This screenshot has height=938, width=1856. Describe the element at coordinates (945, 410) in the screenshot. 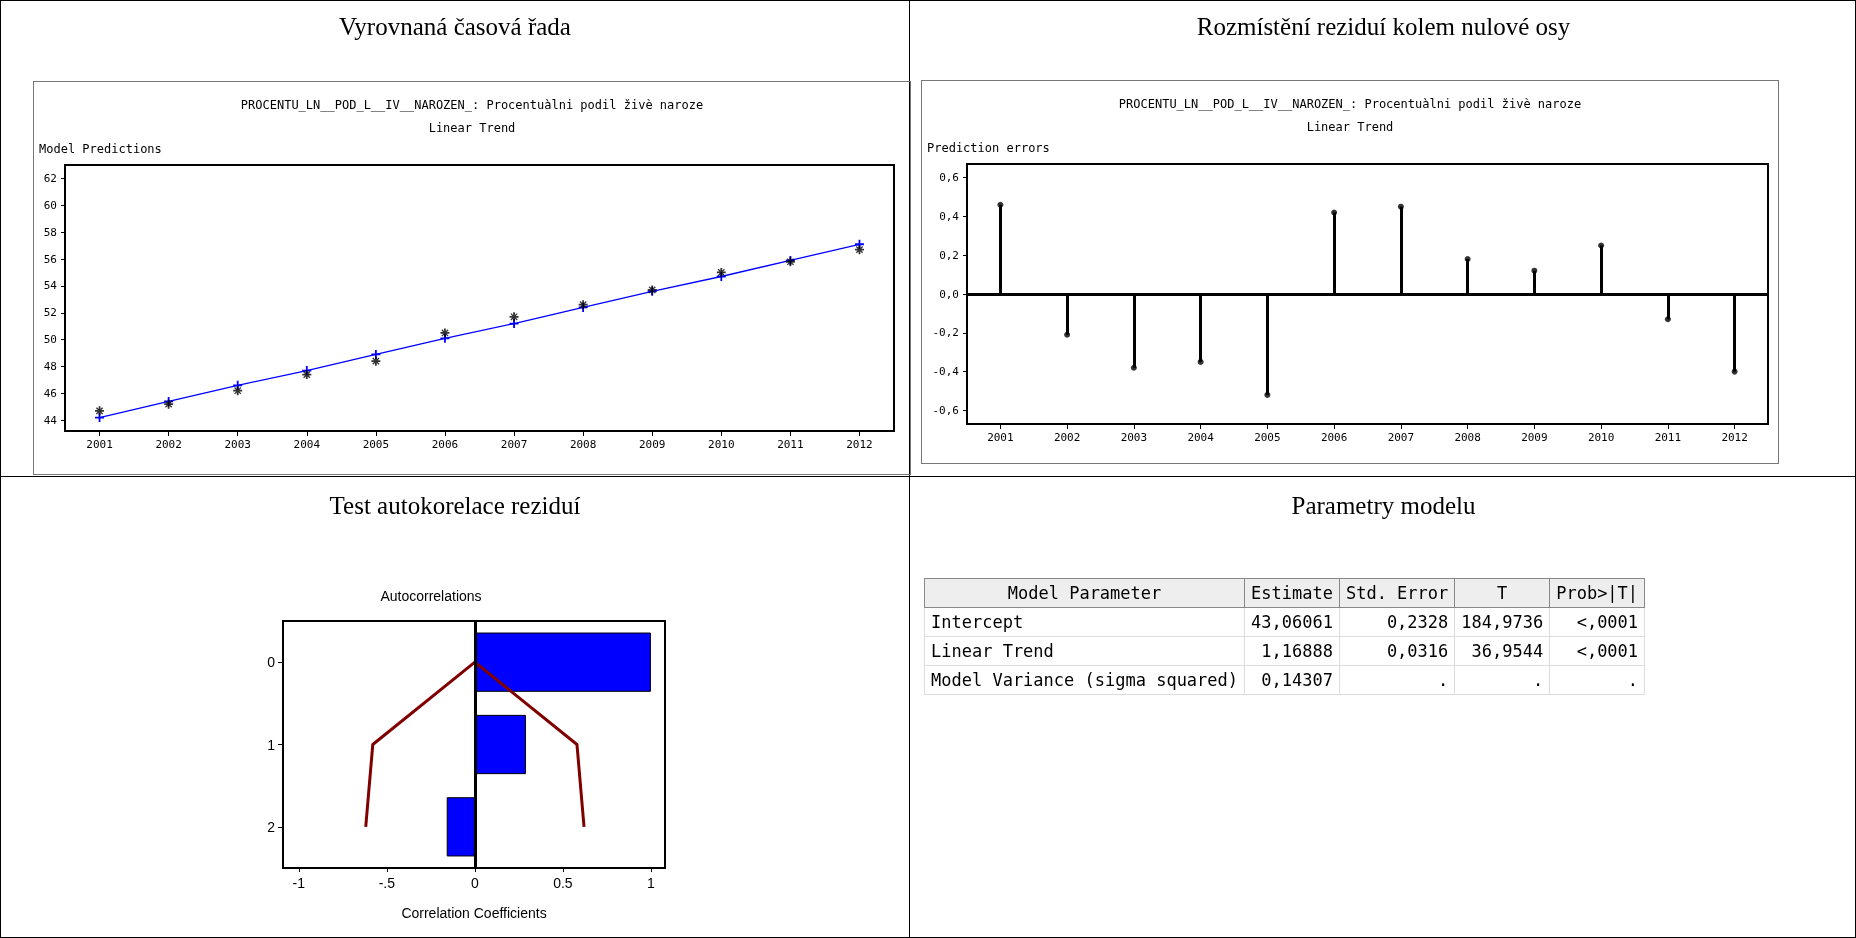

I see `y-tick-label: -0,6` at that location.